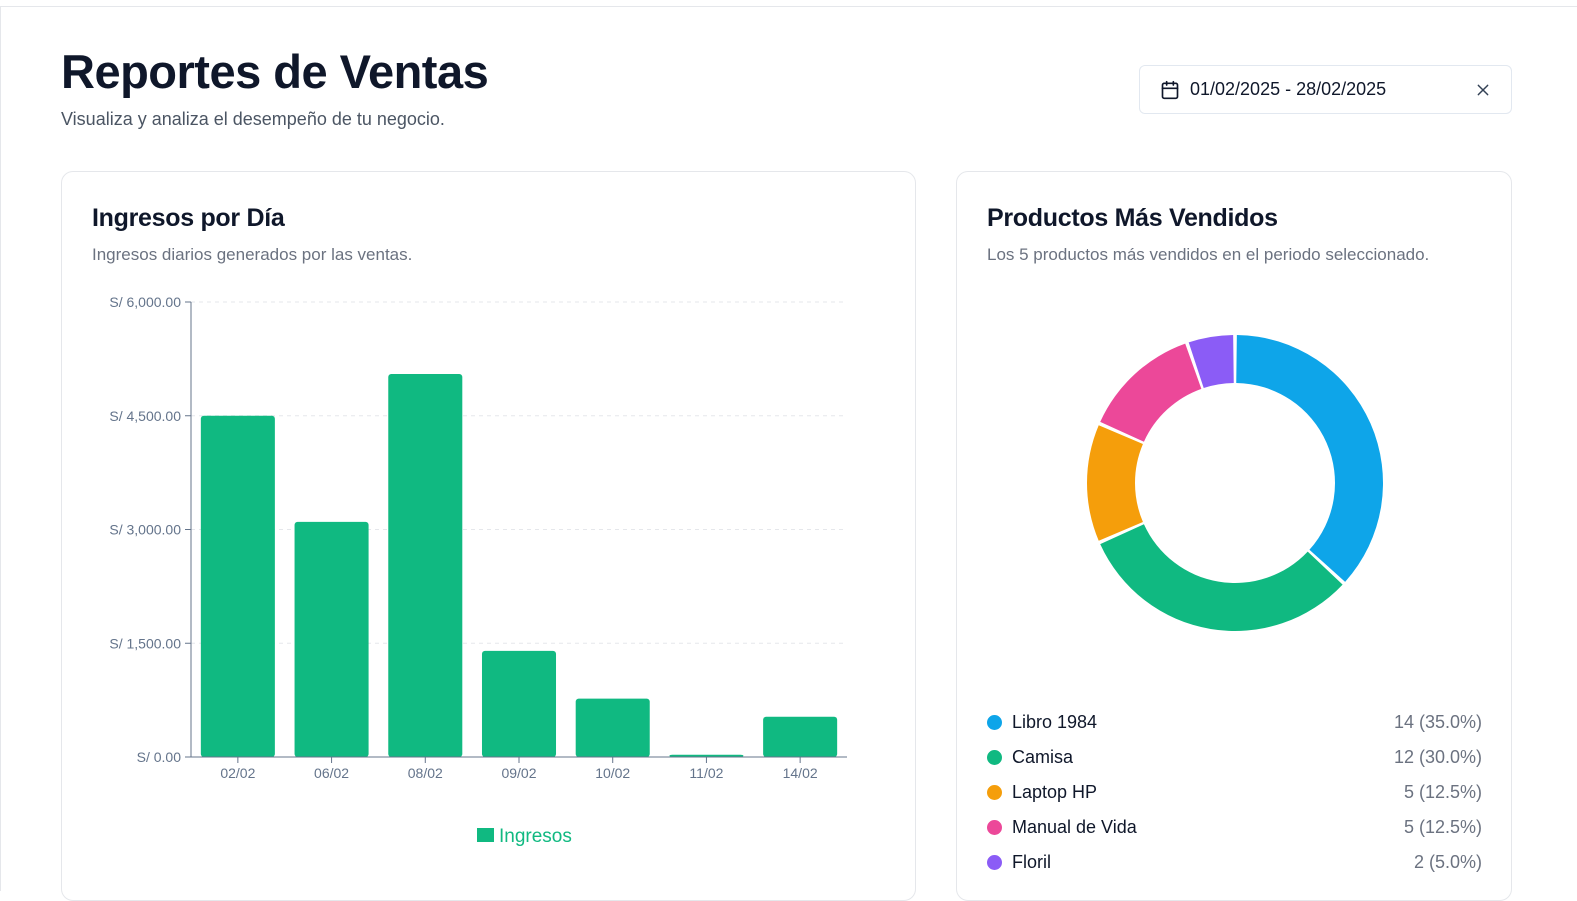 The height and width of the screenshot is (901, 1577). What do you see at coordinates (1234, 827) in the screenshot?
I see `legend-item: Manual de Vida 5 (12.5%)` at bounding box center [1234, 827].